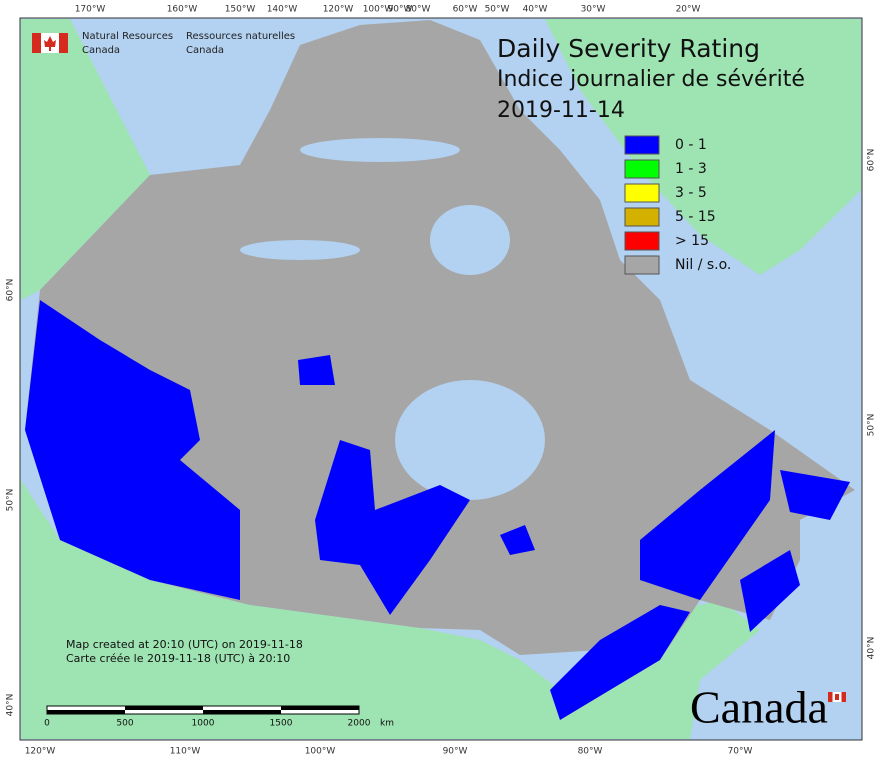 The image size is (880, 760). I want to click on alaska, so click(85, 159).